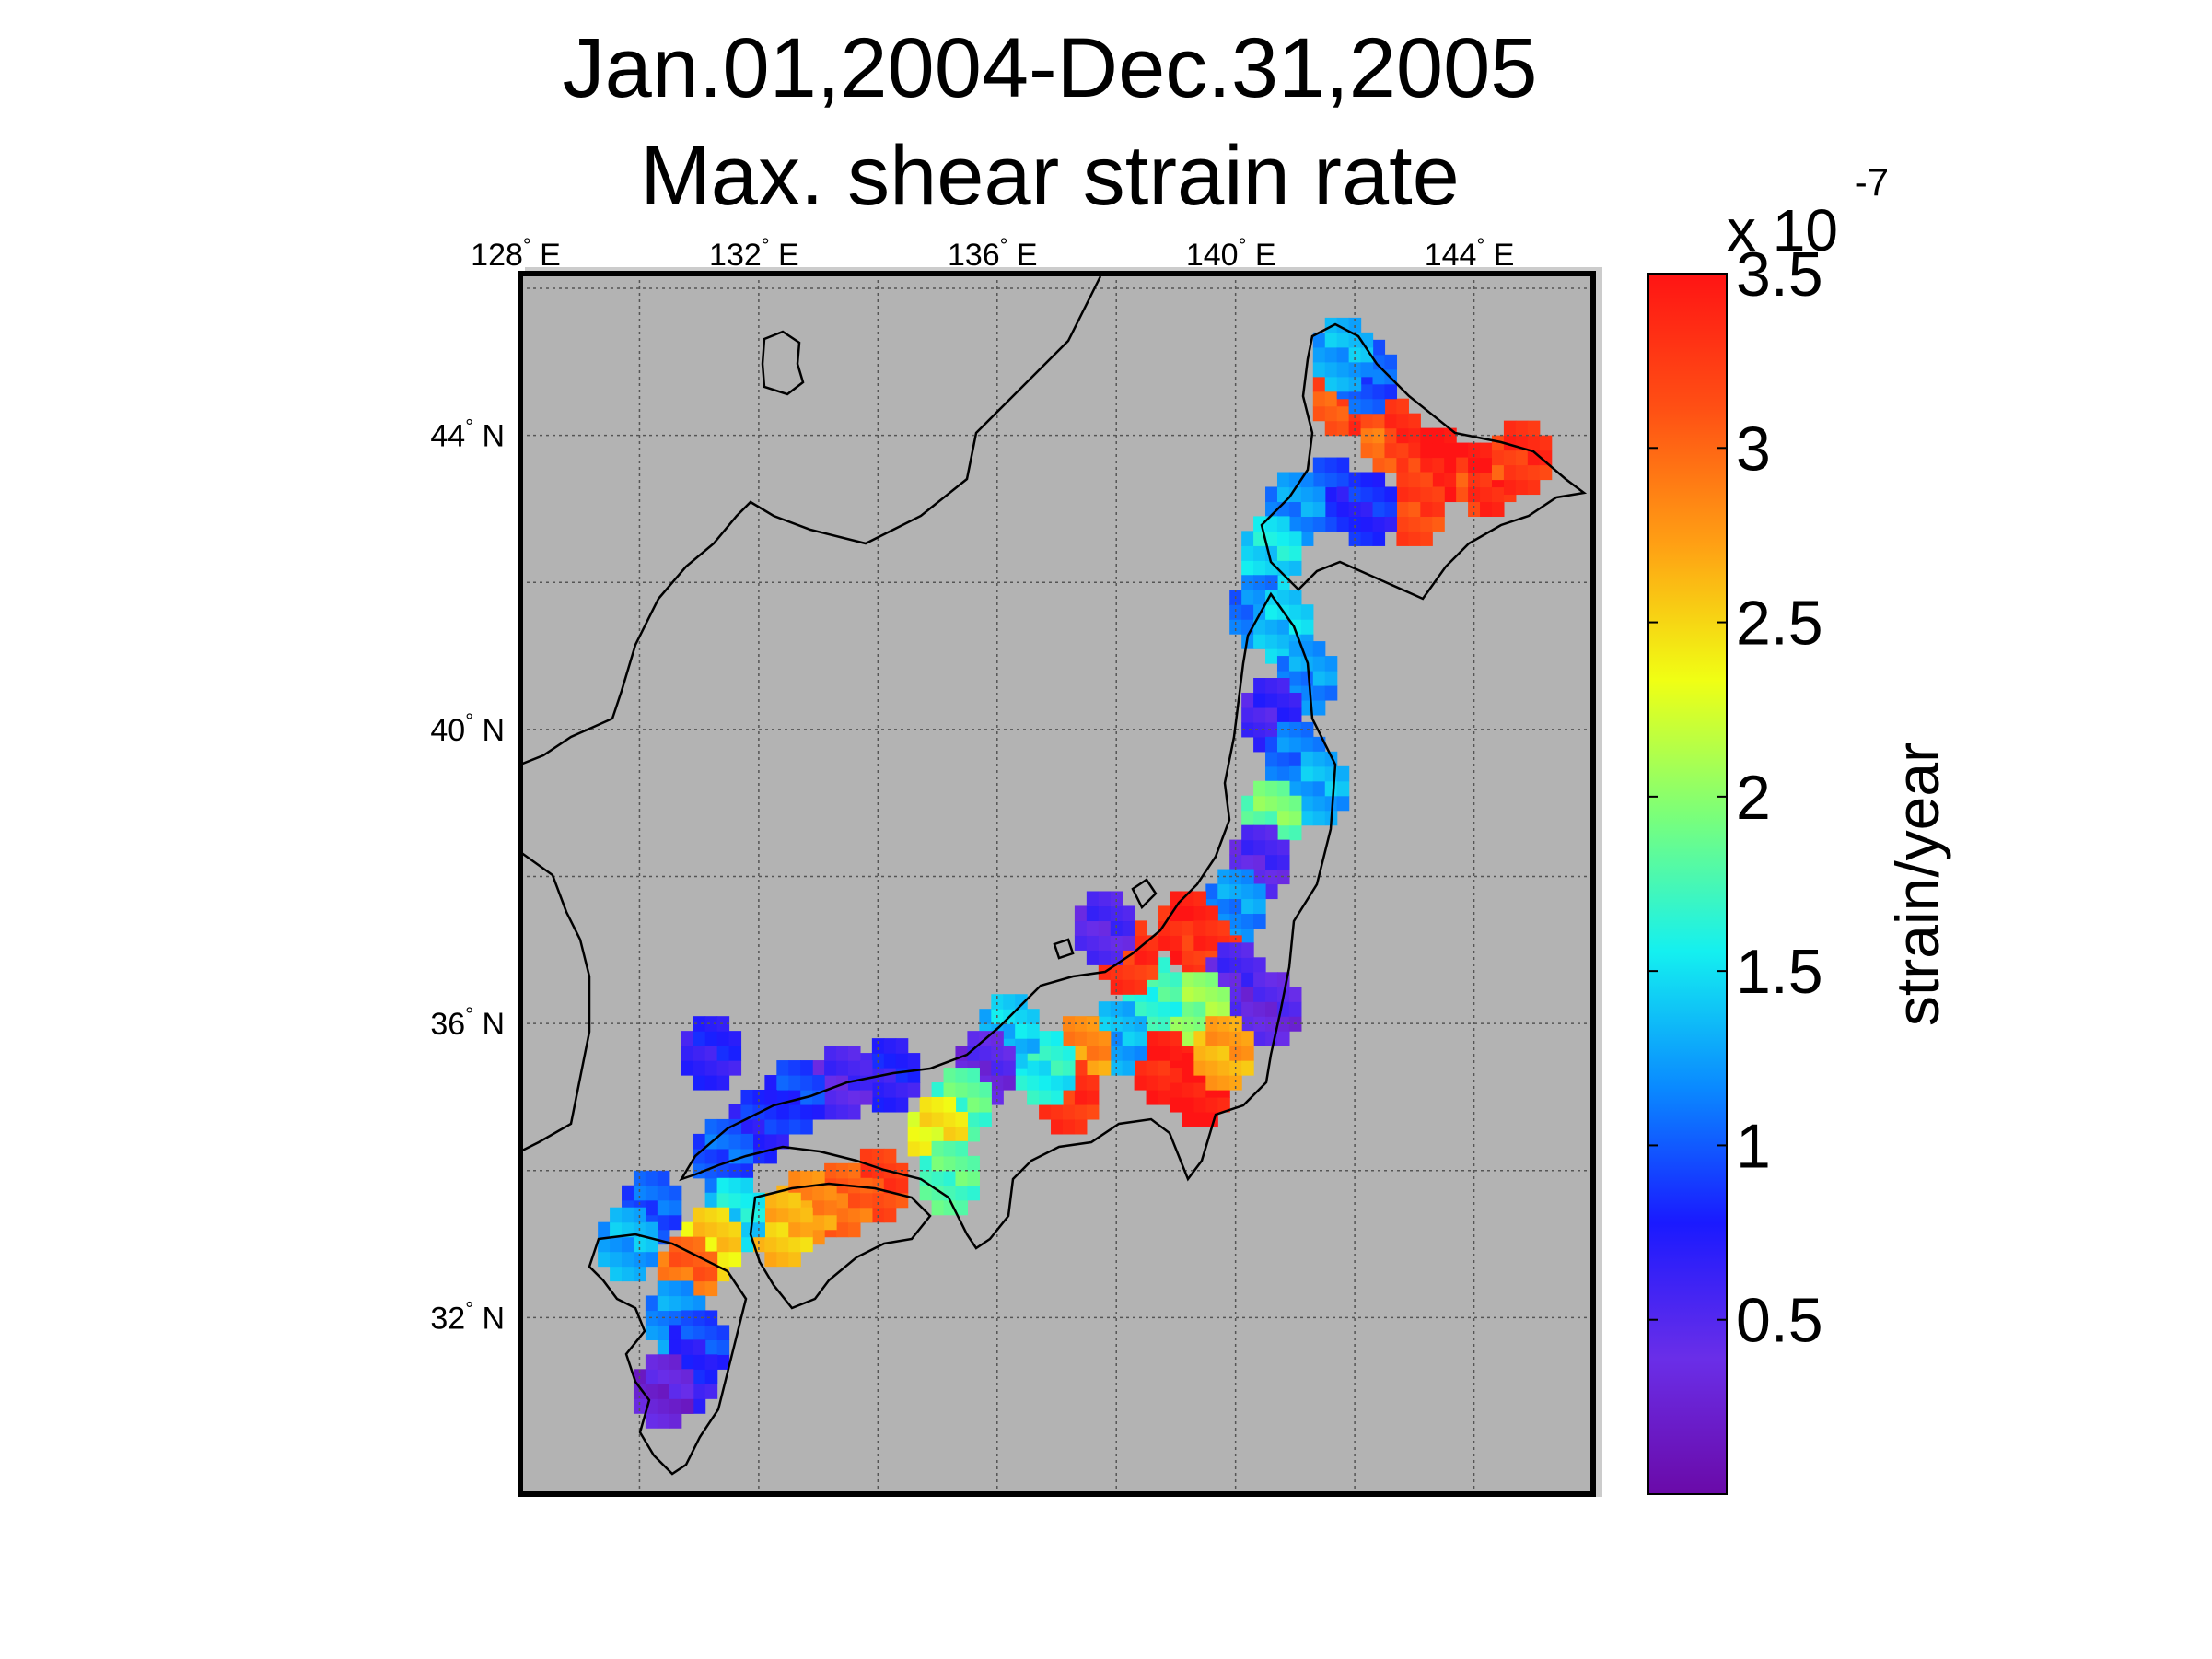 The image size is (2212, 1659). Describe the element at coordinates (1050, 68) in the screenshot. I see `map-title-line-1: Jan.01,2004-Dec.31,2005` at that location.